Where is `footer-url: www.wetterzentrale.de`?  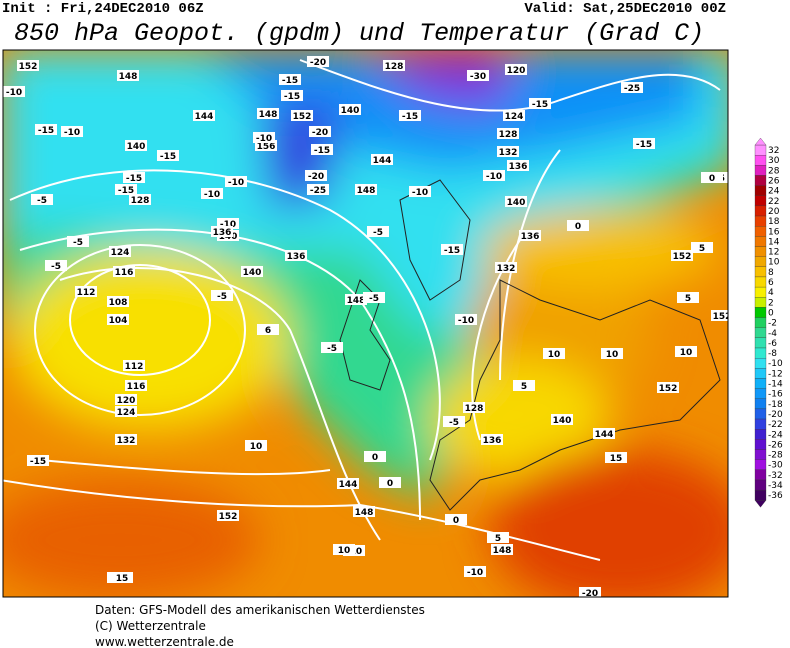 footer-url: www.wetterzentrale.de is located at coordinates (164, 641).